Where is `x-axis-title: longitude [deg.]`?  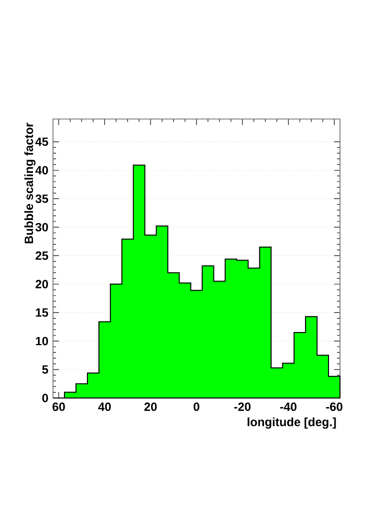 x-axis-title: longitude [deg.] is located at coordinates (292, 423).